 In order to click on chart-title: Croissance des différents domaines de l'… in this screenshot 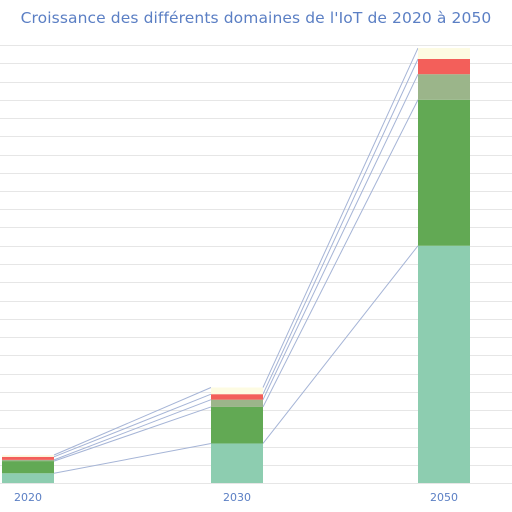, I will do `click(256, 18)`.